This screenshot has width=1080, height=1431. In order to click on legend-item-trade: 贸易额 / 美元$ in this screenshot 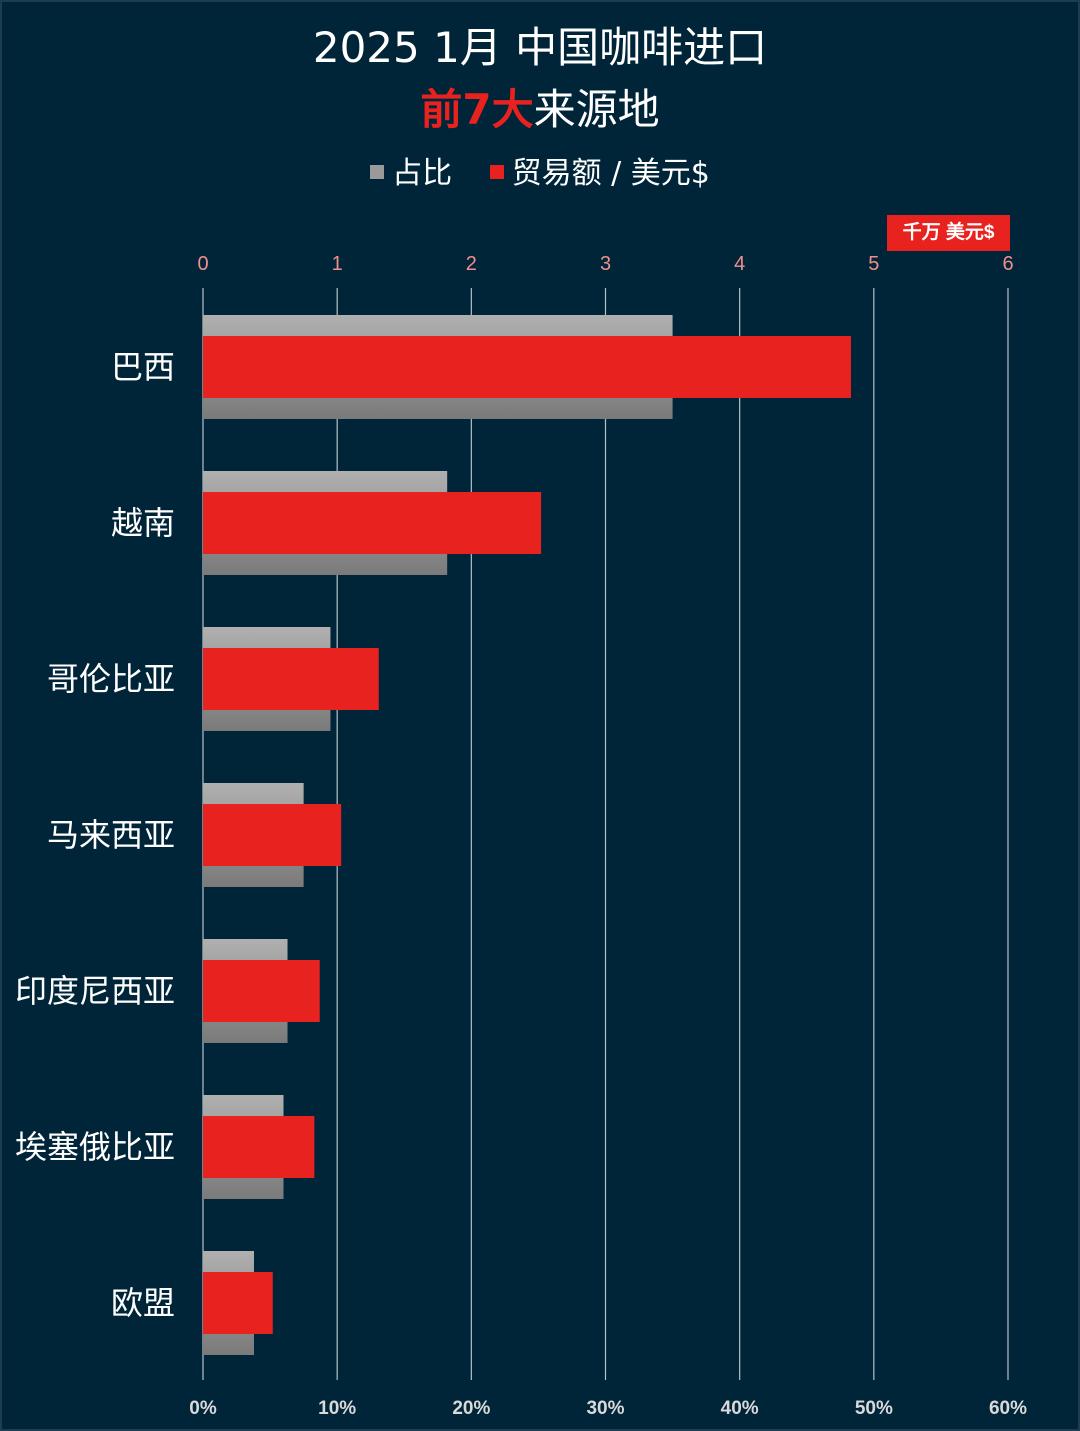, I will do `click(599, 174)`.